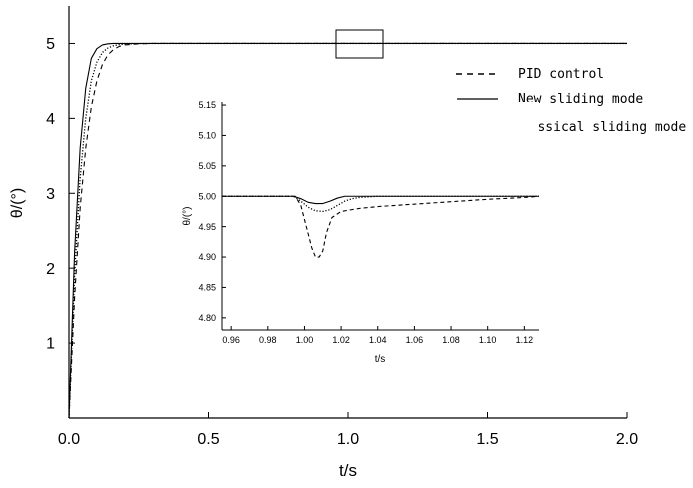 This screenshot has width=693, height=488. Describe the element at coordinates (380, 359) in the screenshot. I see `inset-x-axis-label: t/s` at that location.